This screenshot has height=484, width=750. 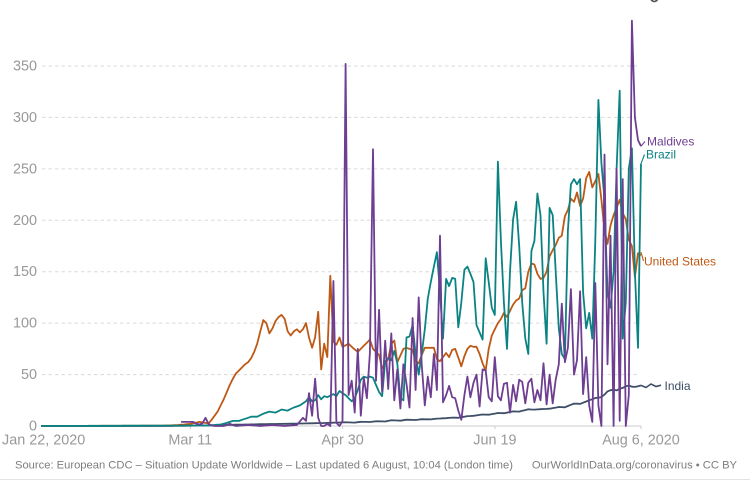 I want to click on svg-text: Maldives, so click(x=670, y=142).